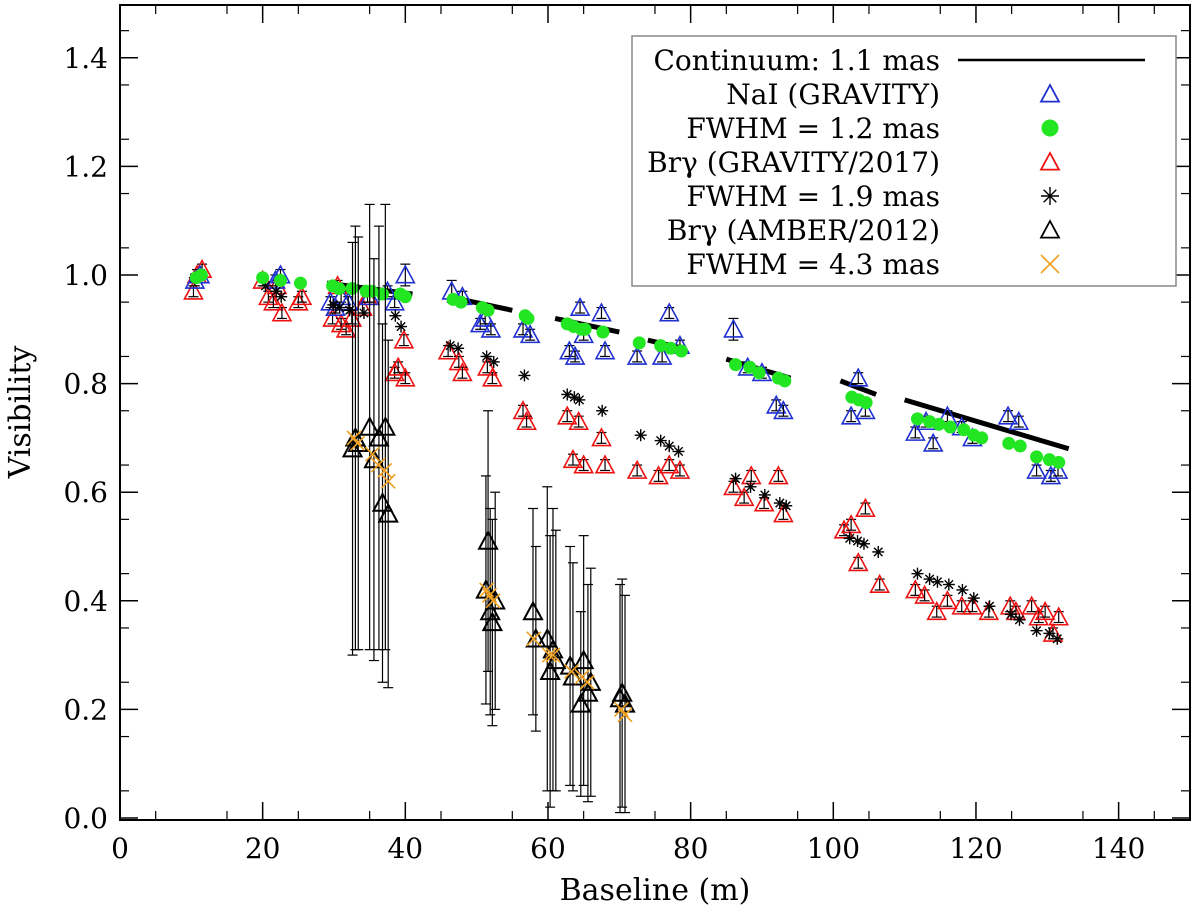  What do you see at coordinates (1050, 128) in the screenshot?
I see `legend-symbol-circle` at bounding box center [1050, 128].